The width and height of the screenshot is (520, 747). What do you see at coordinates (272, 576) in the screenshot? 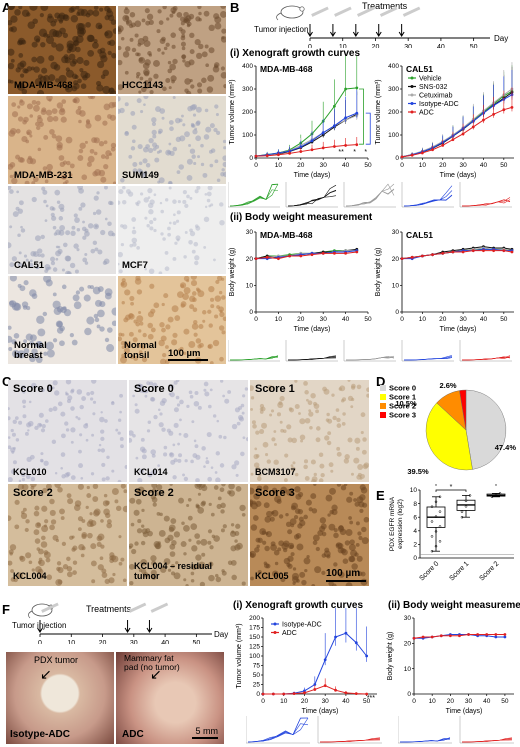
I see `tile-score-3-6-id: KCL005` at bounding box center [272, 576].